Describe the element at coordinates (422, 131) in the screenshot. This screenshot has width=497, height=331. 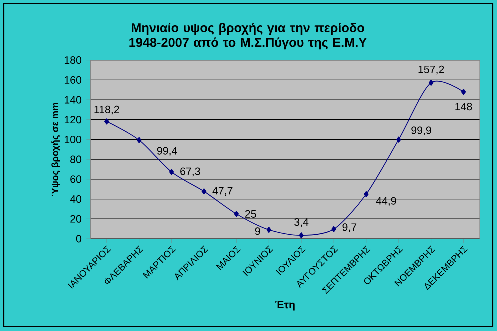
I see `data-label: 99,9` at that location.